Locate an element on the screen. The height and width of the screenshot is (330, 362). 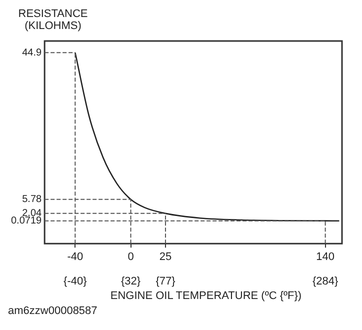
y-axis-title: RESISTANCE (KILOHMS) is located at coordinates (53, 20).